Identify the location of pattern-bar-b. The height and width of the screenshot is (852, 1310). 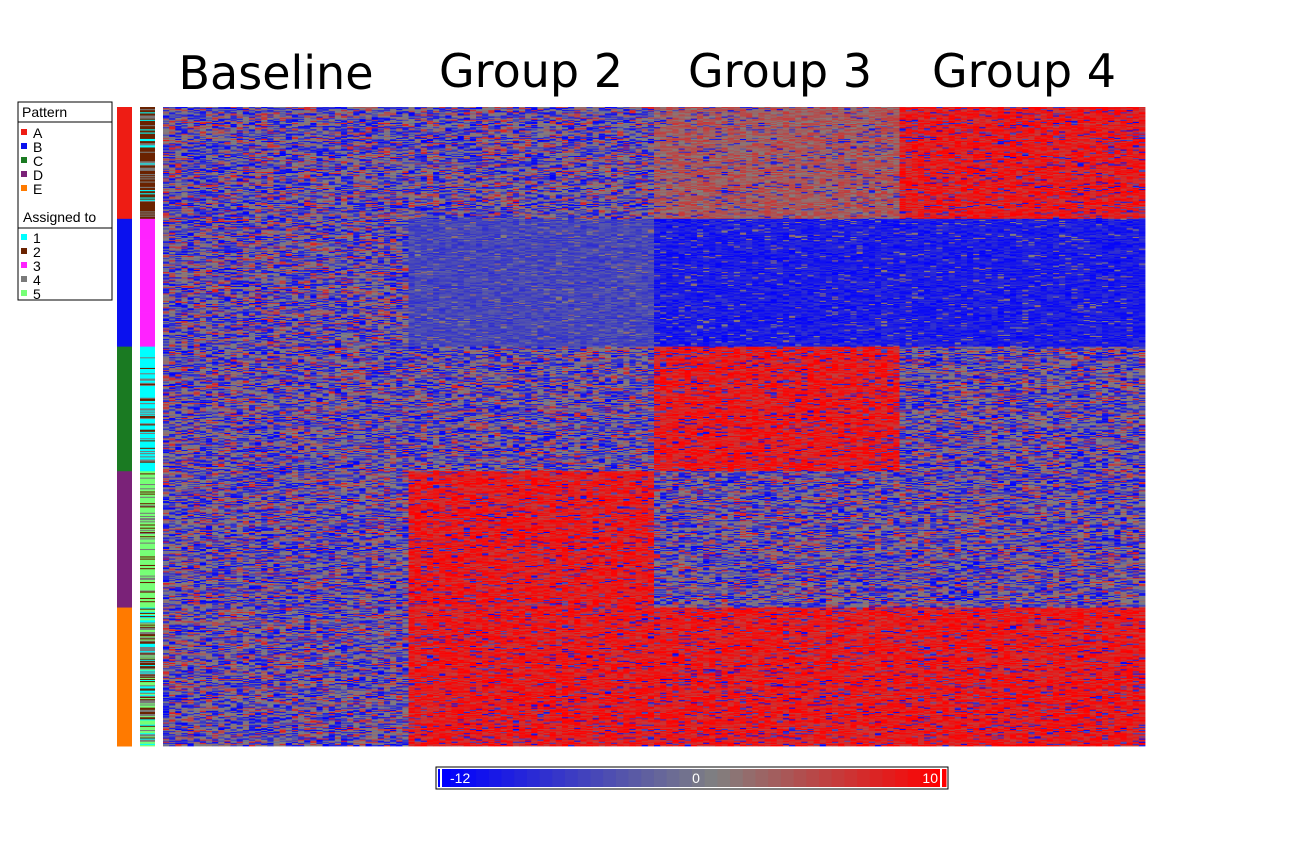
(124, 283).